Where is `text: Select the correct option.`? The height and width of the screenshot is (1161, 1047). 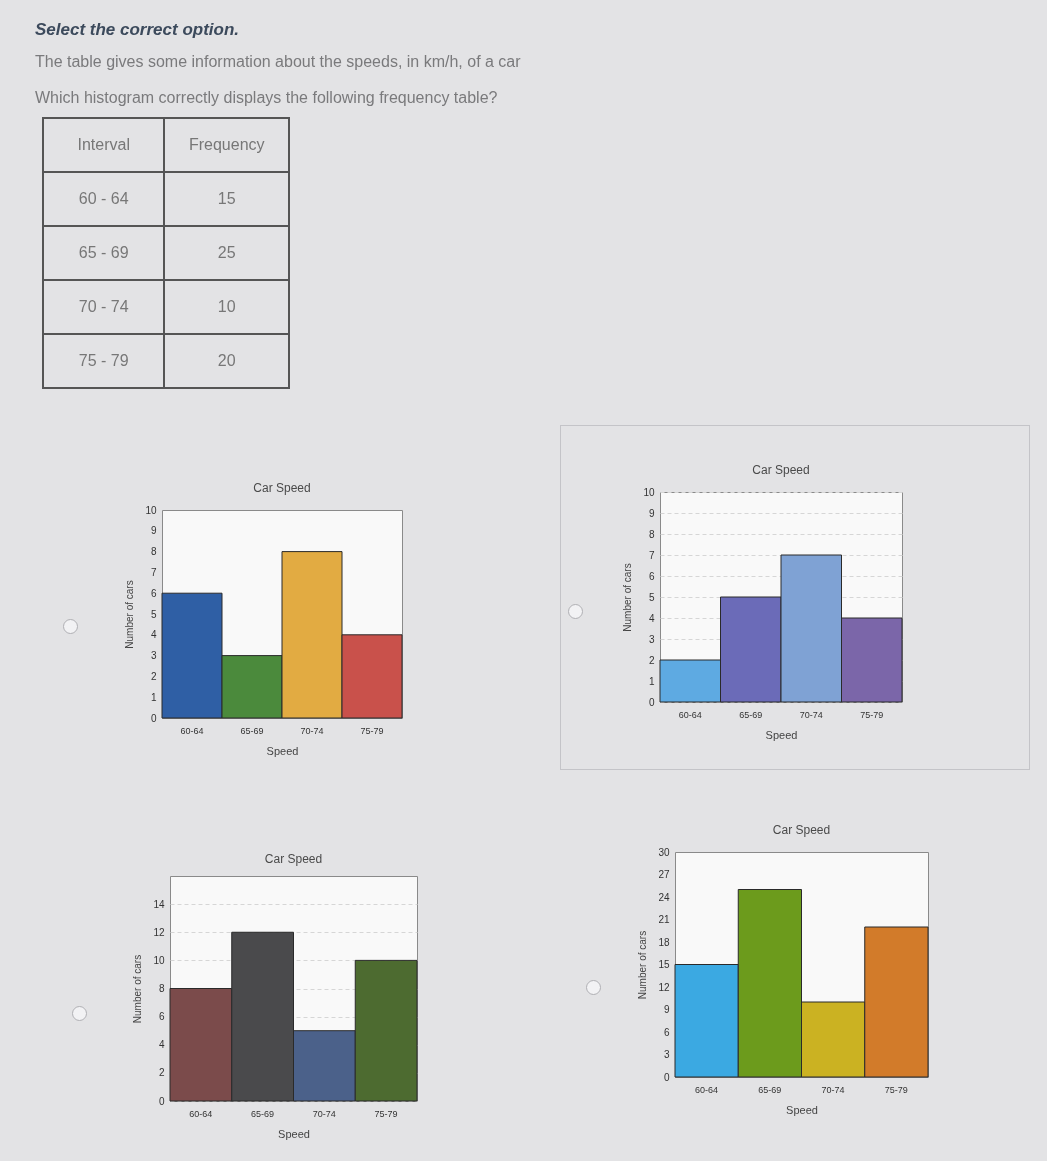
text: Select the correct option. is located at coordinates (137, 30).